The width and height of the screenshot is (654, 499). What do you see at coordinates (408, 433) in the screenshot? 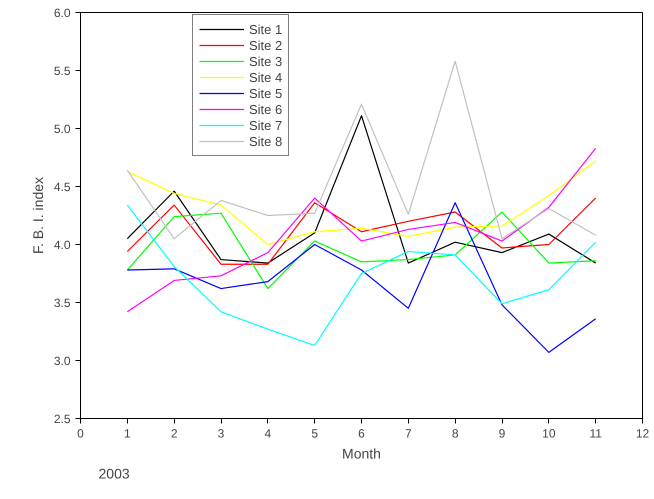
I see `x-tick-label: 7` at bounding box center [408, 433].